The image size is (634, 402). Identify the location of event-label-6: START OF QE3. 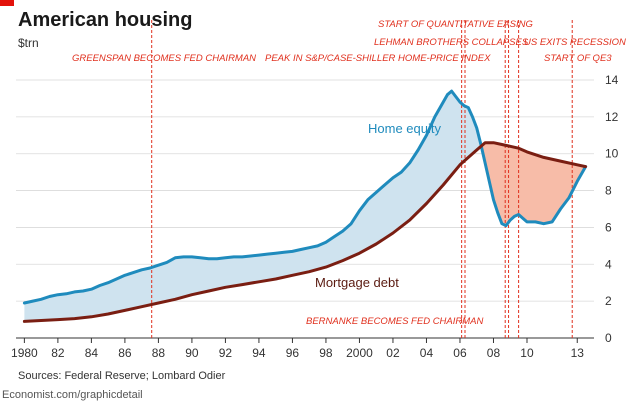
(578, 58).